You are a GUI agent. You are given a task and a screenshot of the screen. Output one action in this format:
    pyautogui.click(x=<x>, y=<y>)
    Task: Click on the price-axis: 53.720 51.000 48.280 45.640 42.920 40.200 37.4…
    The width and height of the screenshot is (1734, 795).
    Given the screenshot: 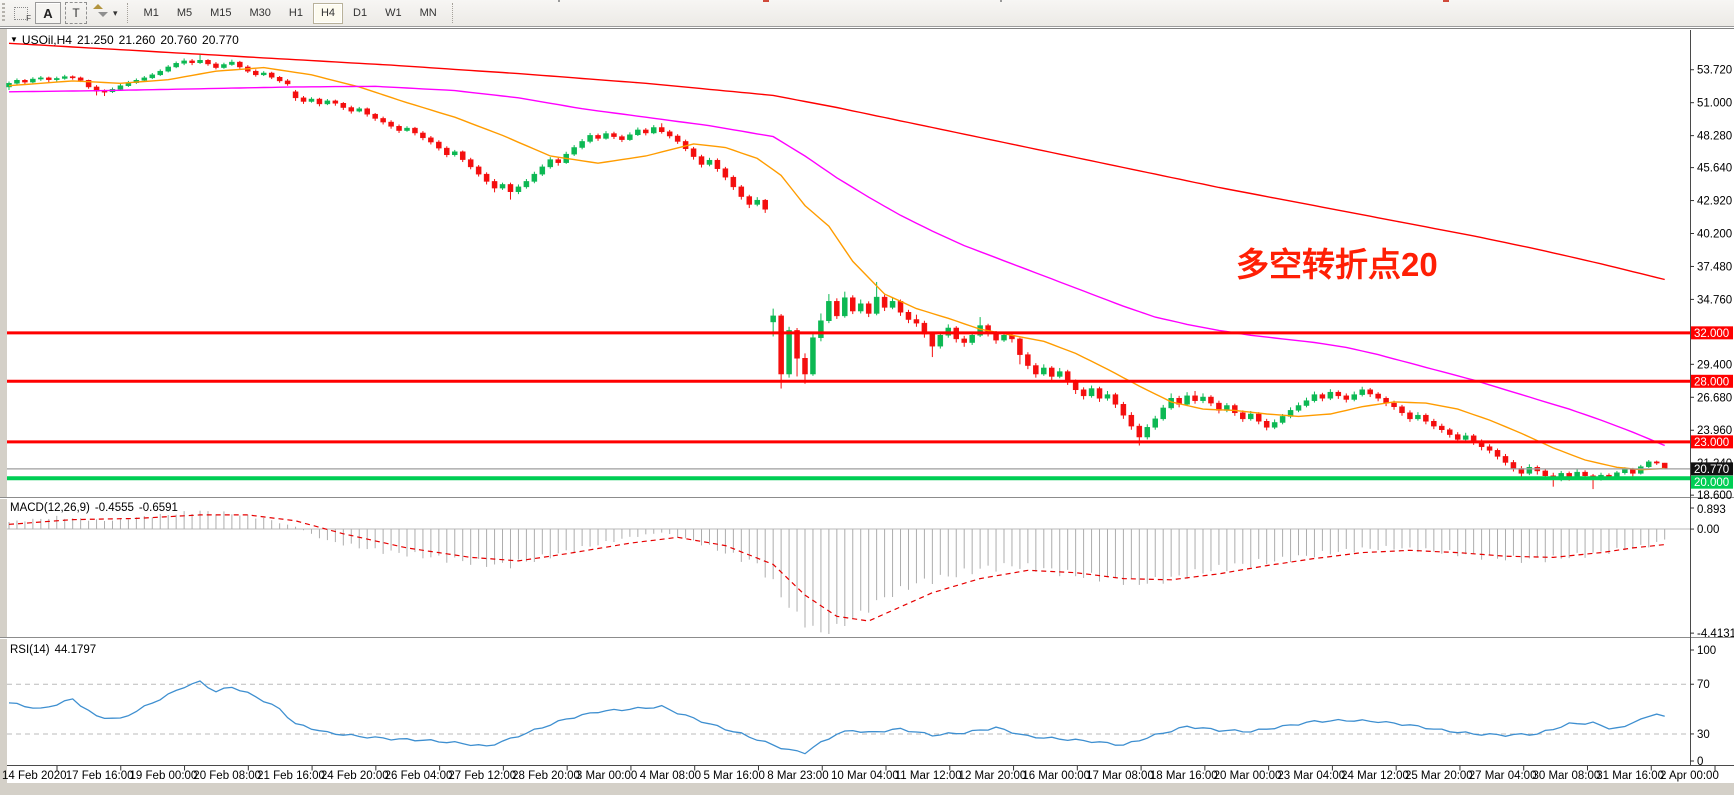 What is the action you would take?
    pyautogui.click(x=1711, y=283)
    